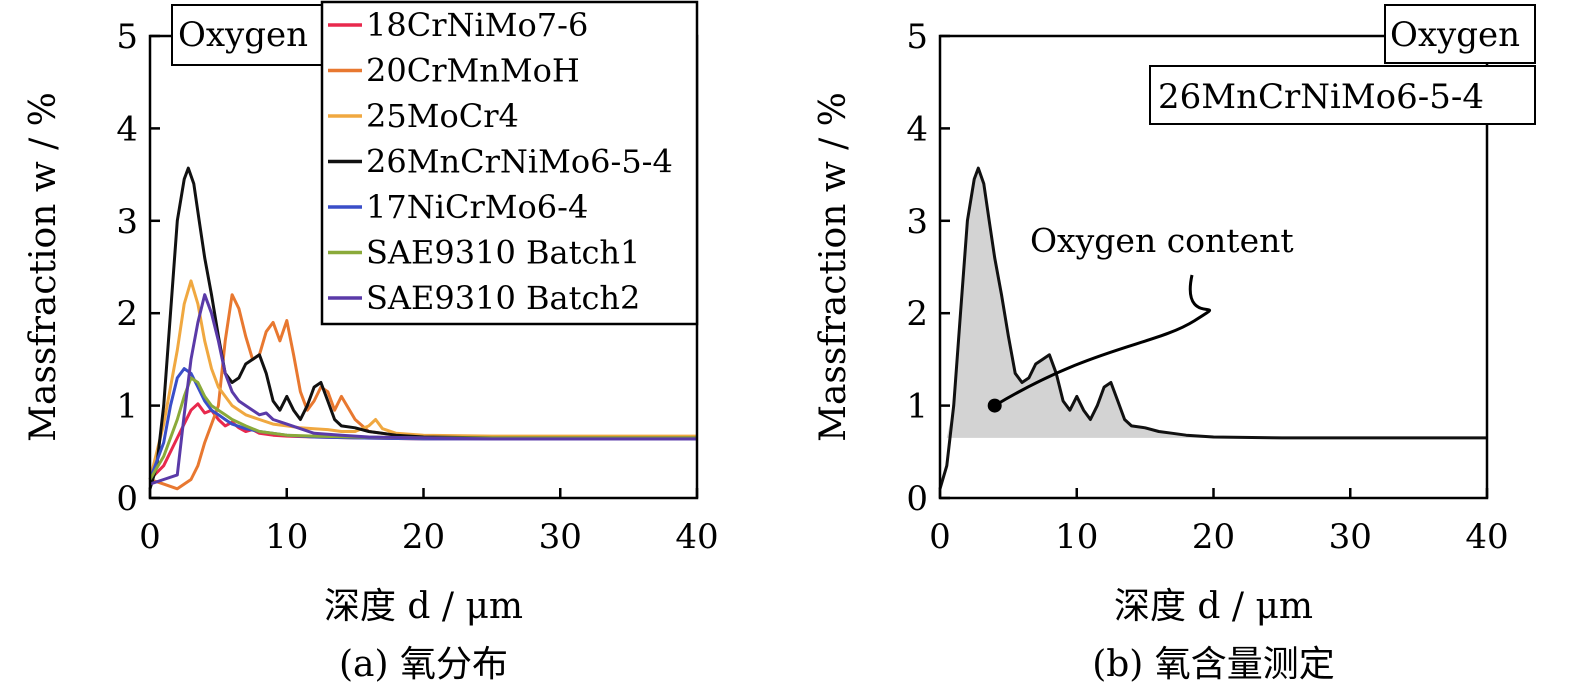 Image resolution: width=1575 pixels, height=700 pixels. I want to click on tag-box-b: Oxygen, so click(1460, 34).